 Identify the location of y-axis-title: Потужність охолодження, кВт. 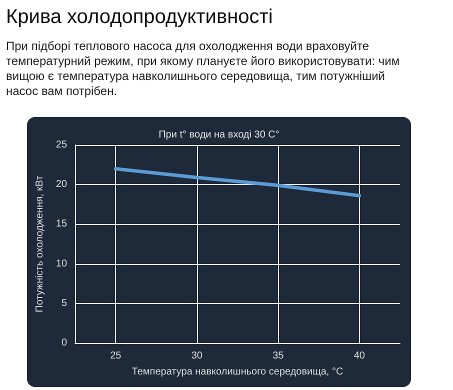
(40, 243).